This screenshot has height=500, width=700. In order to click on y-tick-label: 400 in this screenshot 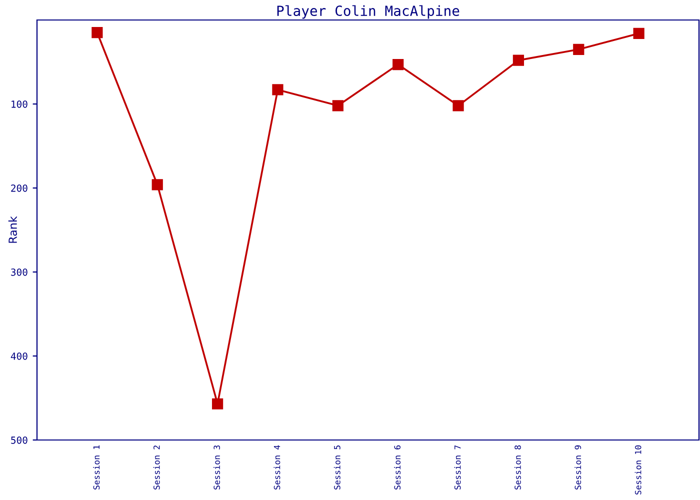, I will do `click(19, 356)`.